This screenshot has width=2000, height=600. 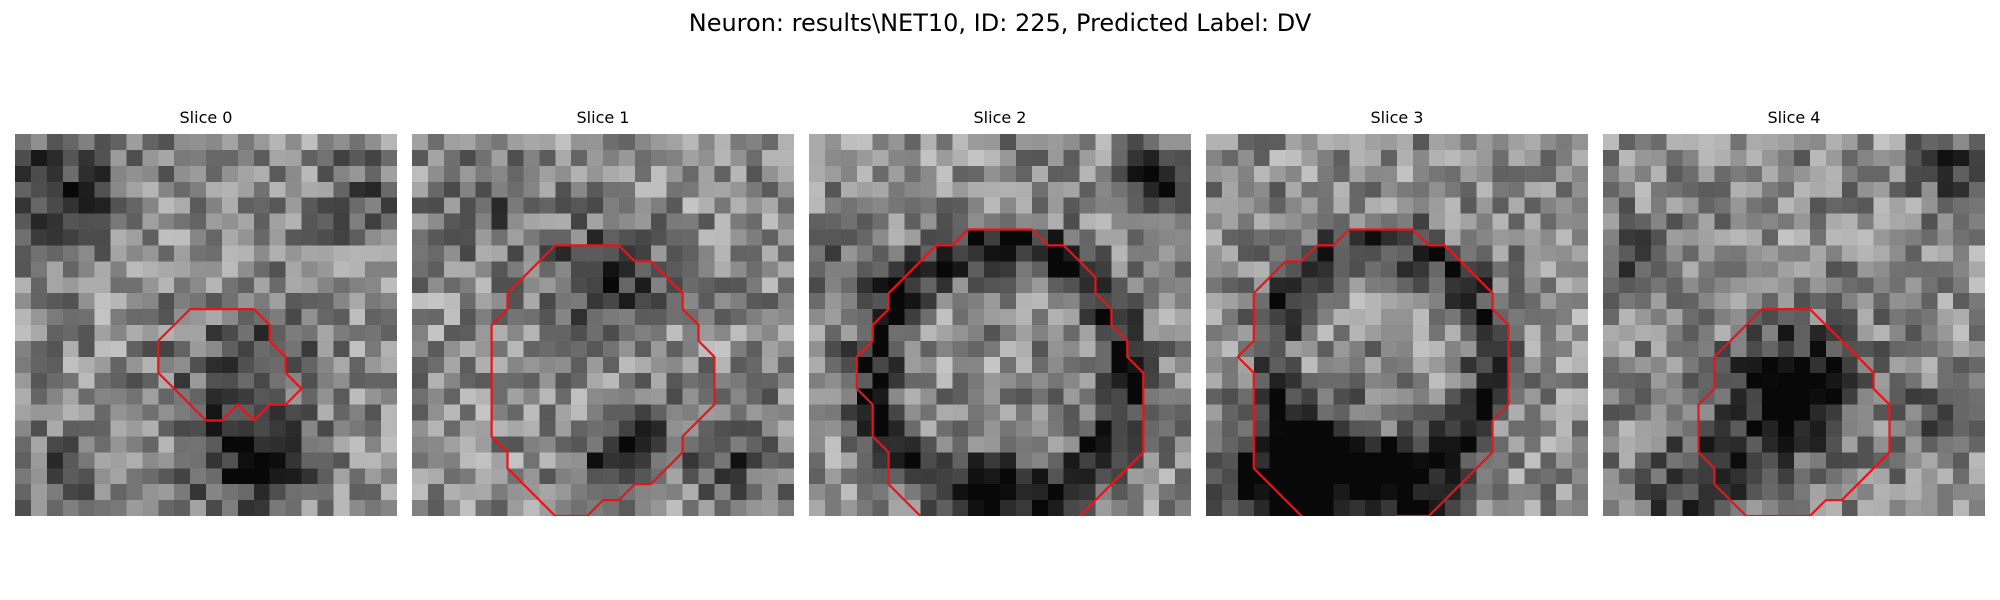 What do you see at coordinates (603, 117) in the screenshot?
I see `slice-title: Slice 1` at bounding box center [603, 117].